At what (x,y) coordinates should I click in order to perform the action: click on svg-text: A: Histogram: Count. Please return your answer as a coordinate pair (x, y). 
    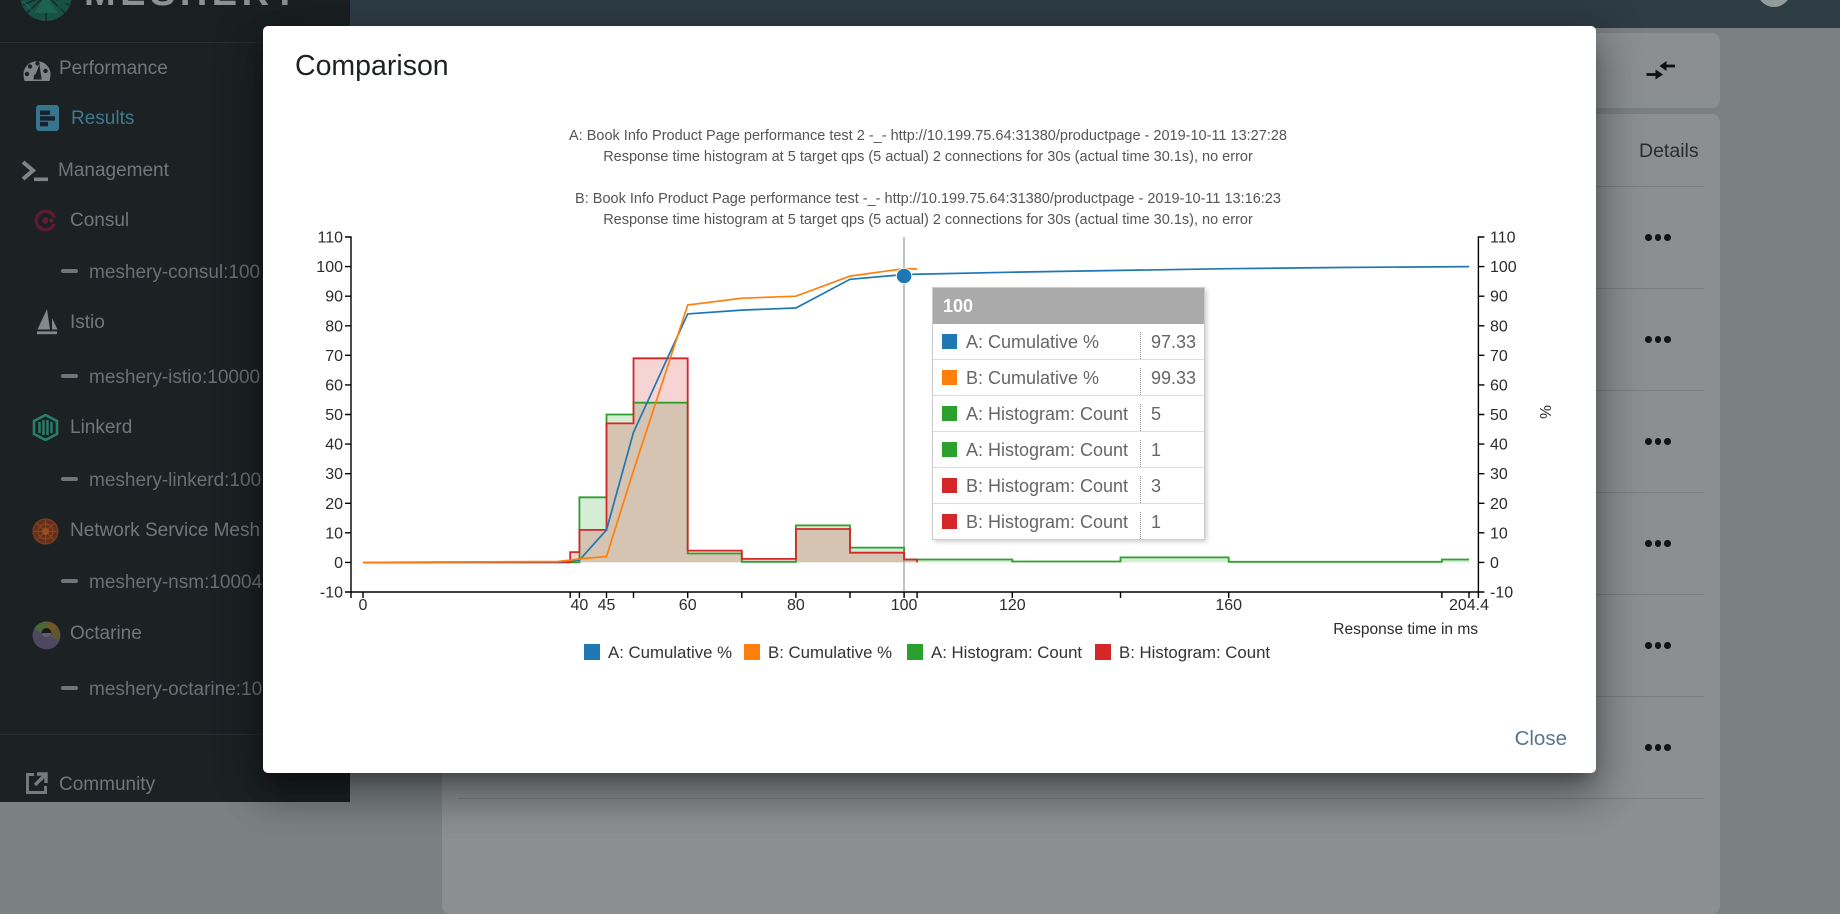
    Looking at the image, I should click on (1006, 652).